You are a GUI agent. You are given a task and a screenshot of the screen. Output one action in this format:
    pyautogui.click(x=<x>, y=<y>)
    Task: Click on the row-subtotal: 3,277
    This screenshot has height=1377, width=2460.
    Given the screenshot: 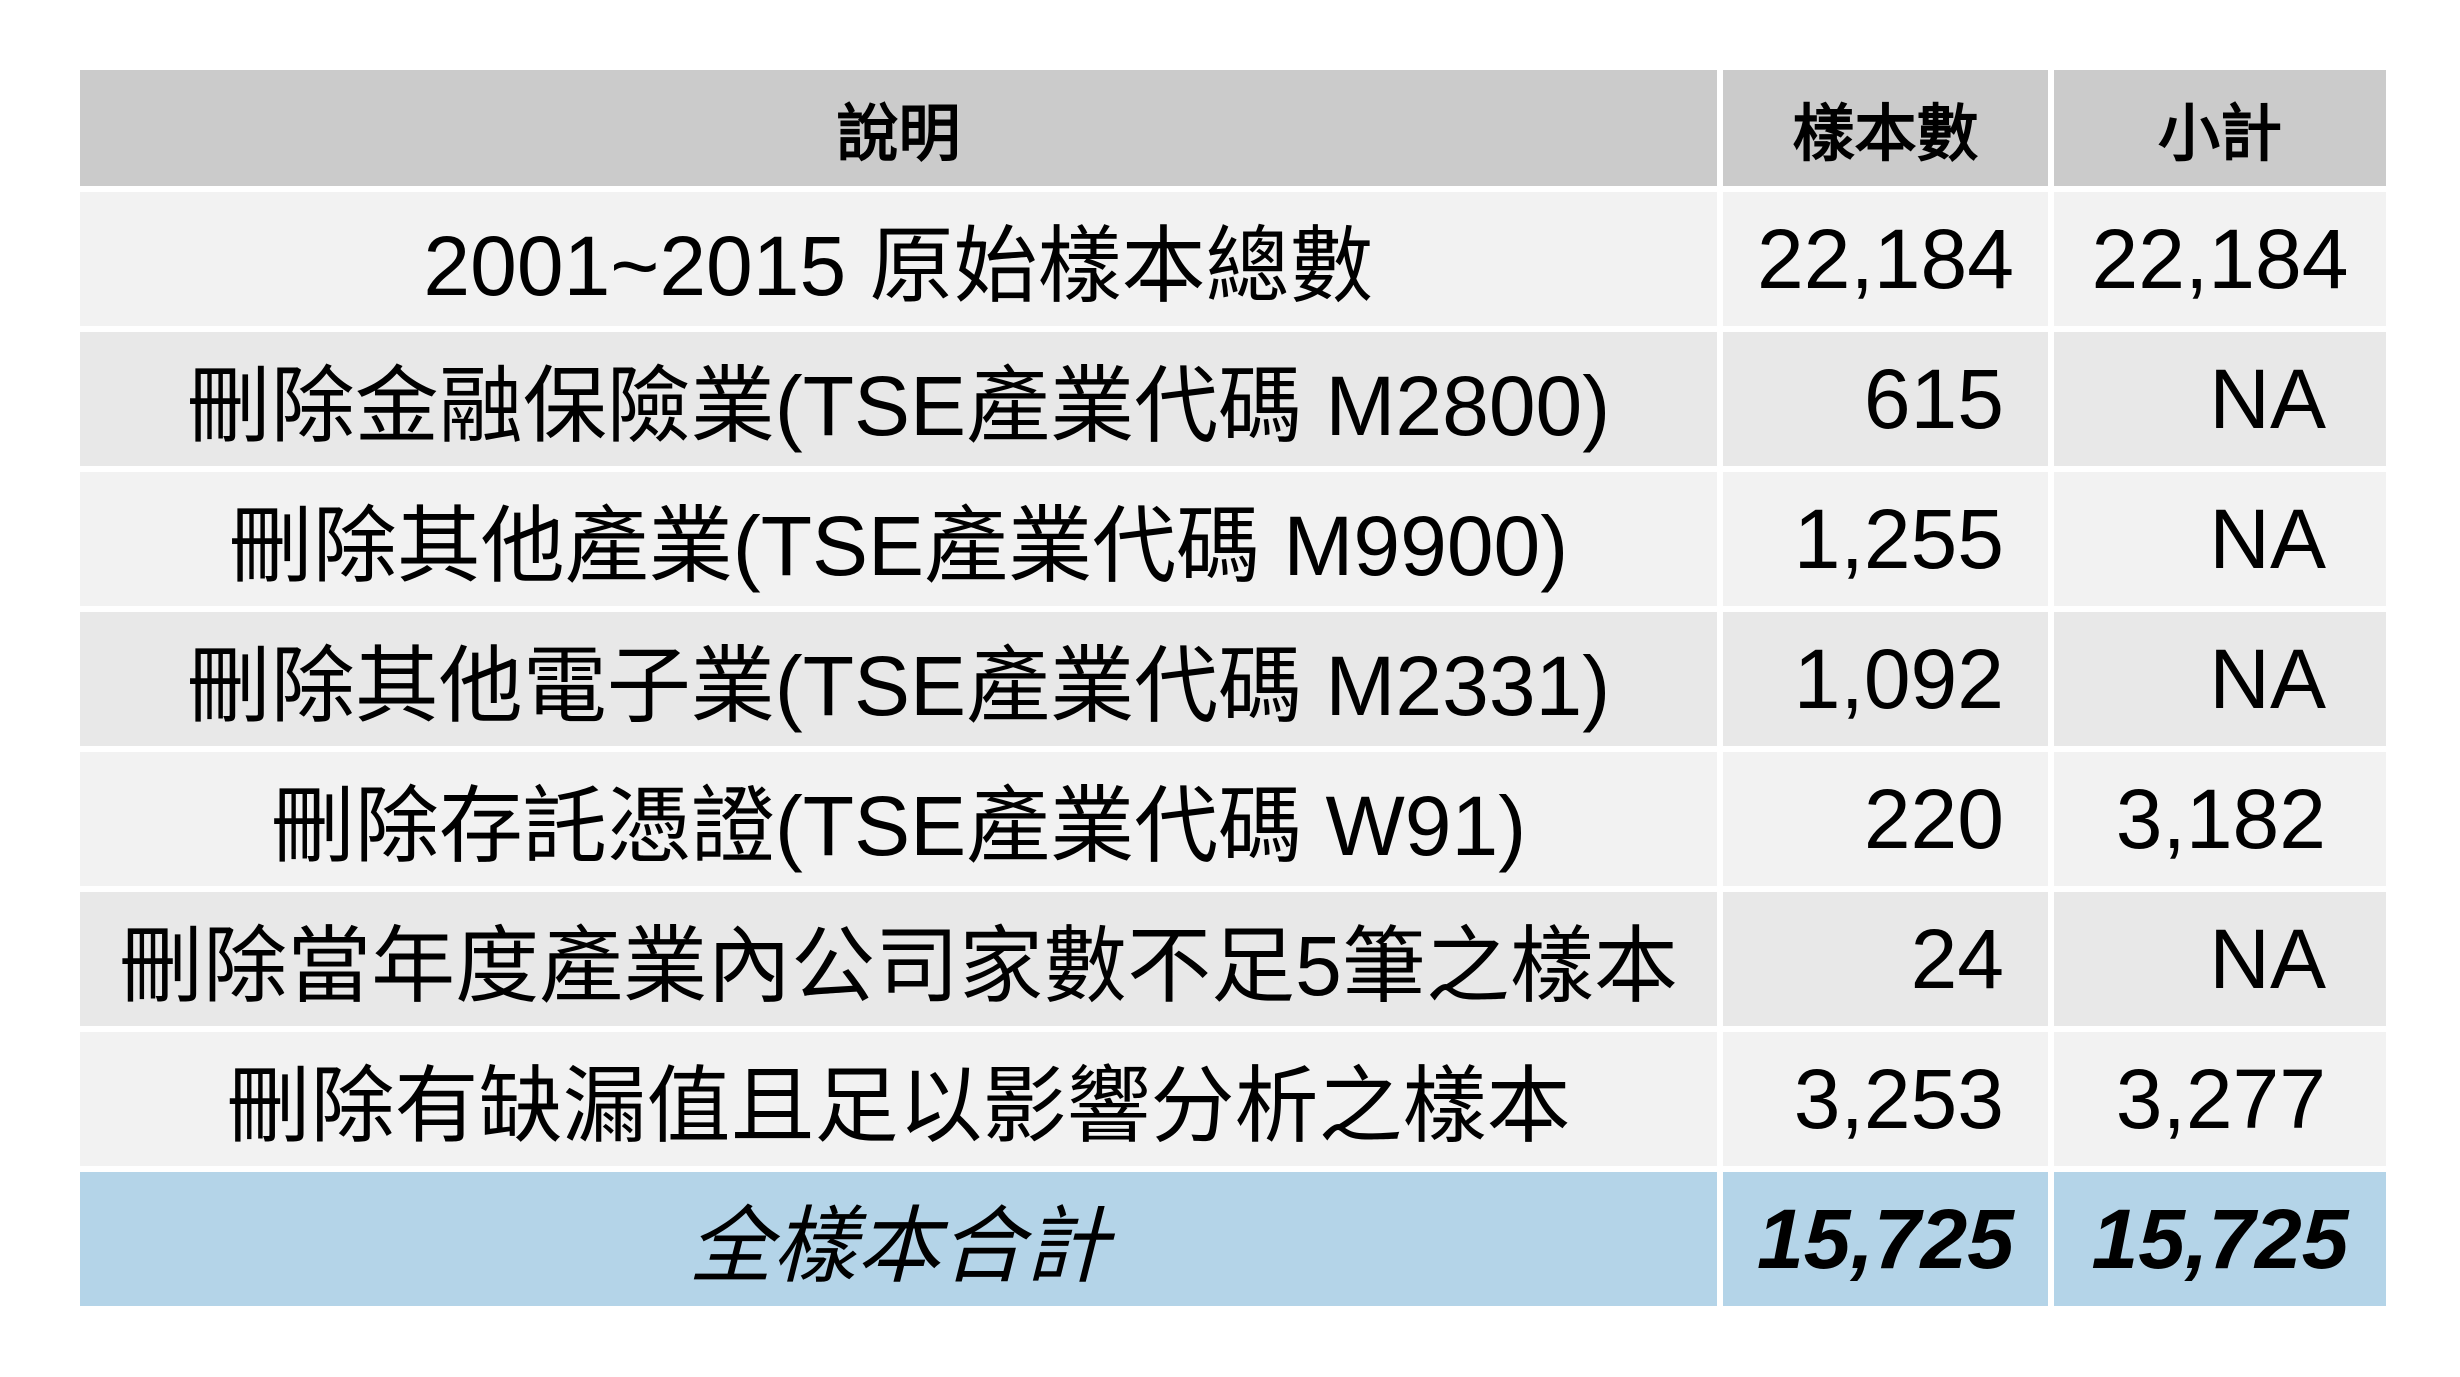 What is the action you would take?
    pyautogui.click(x=2220, y=1099)
    